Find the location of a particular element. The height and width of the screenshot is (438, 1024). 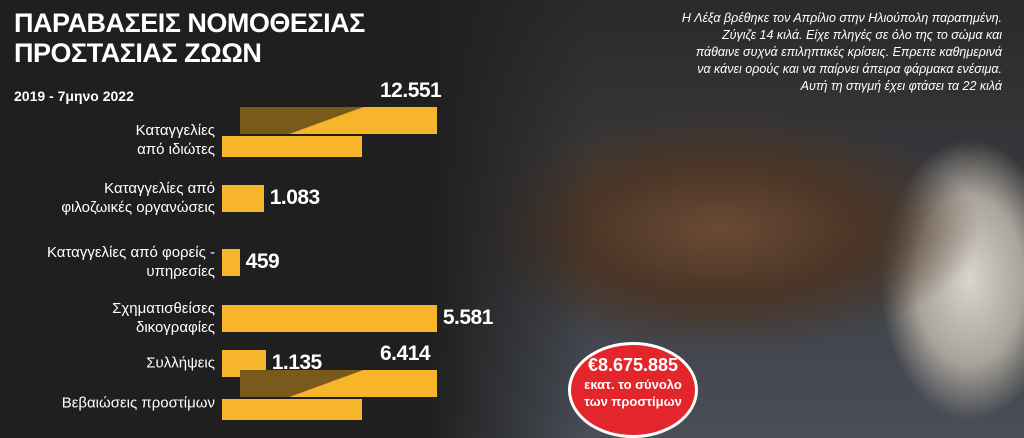

category-label: Καταγγελίες από ιδιώτες is located at coordinates (175, 140).